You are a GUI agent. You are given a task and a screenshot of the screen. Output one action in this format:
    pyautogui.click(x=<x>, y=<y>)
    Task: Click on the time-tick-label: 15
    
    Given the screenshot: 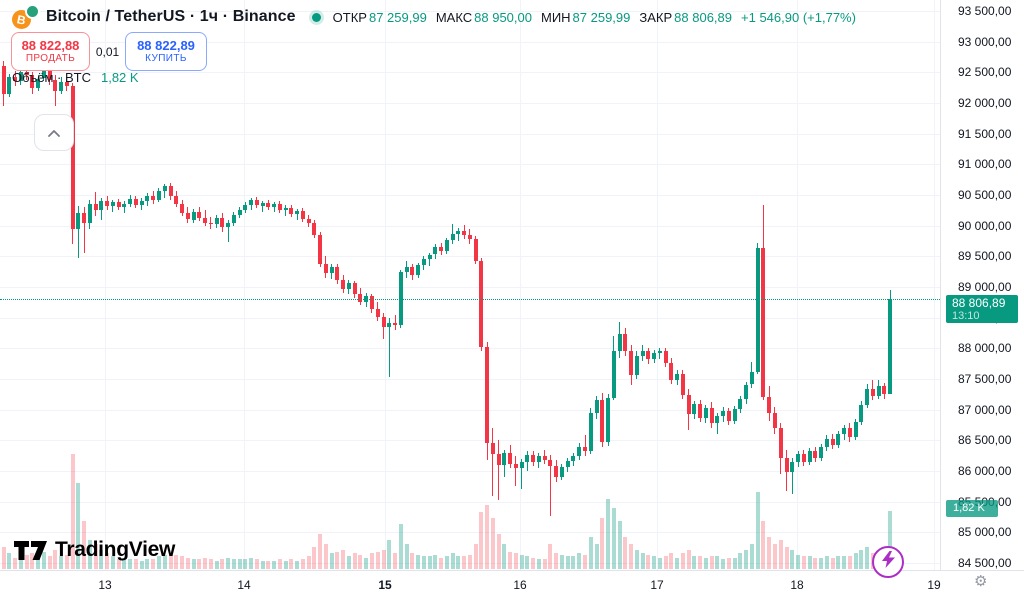 What is the action you would take?
    pyautogui.click(x=385, y=585)
    